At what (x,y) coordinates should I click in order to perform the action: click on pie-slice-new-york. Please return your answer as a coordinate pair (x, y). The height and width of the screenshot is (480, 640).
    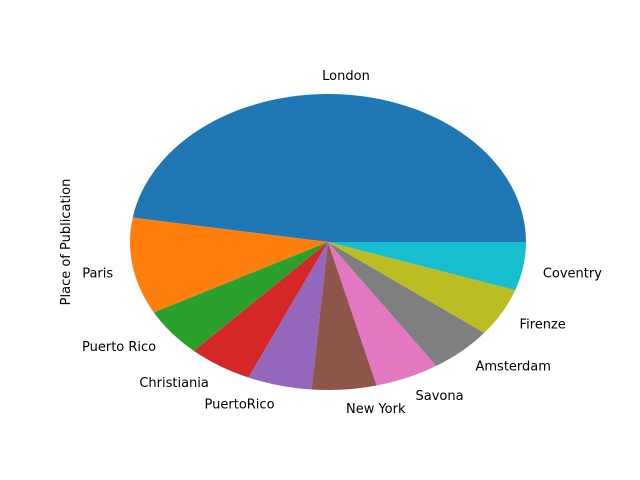
    Looking at the image, I should click on (344, 316).